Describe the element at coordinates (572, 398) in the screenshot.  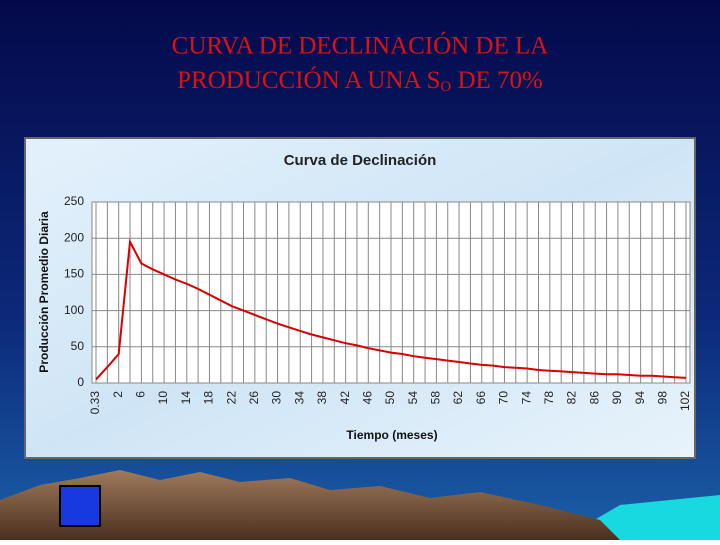
I see `x-tick-label: 82` at that location.